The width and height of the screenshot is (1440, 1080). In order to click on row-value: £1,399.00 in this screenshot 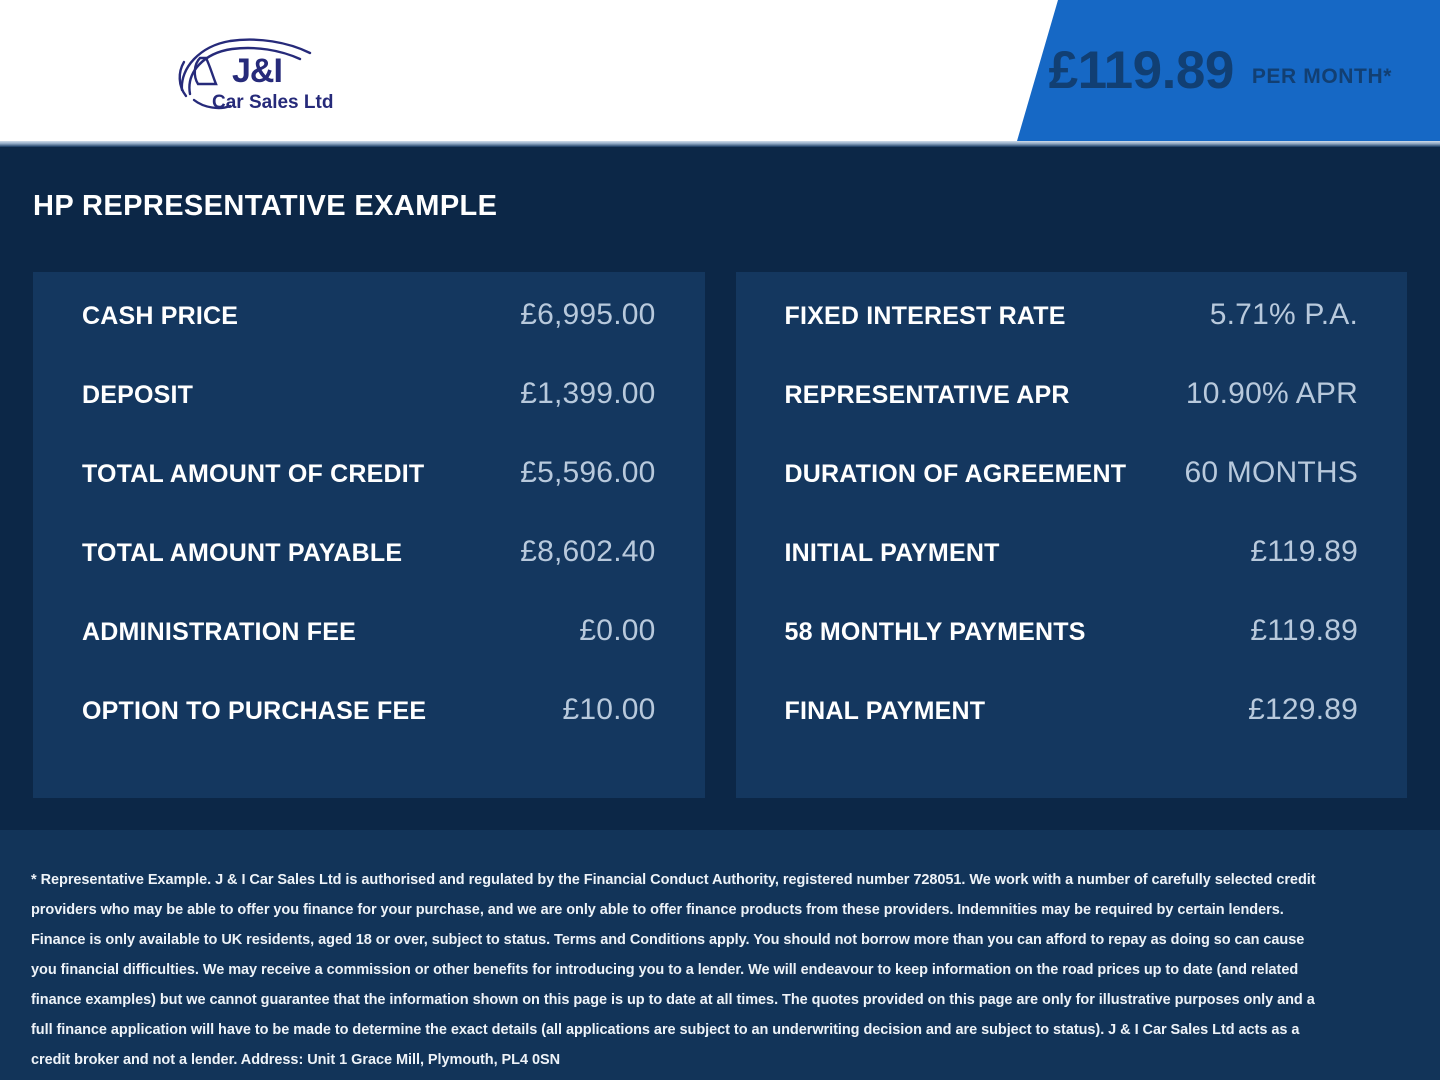, I will do `click(588, 393)`.